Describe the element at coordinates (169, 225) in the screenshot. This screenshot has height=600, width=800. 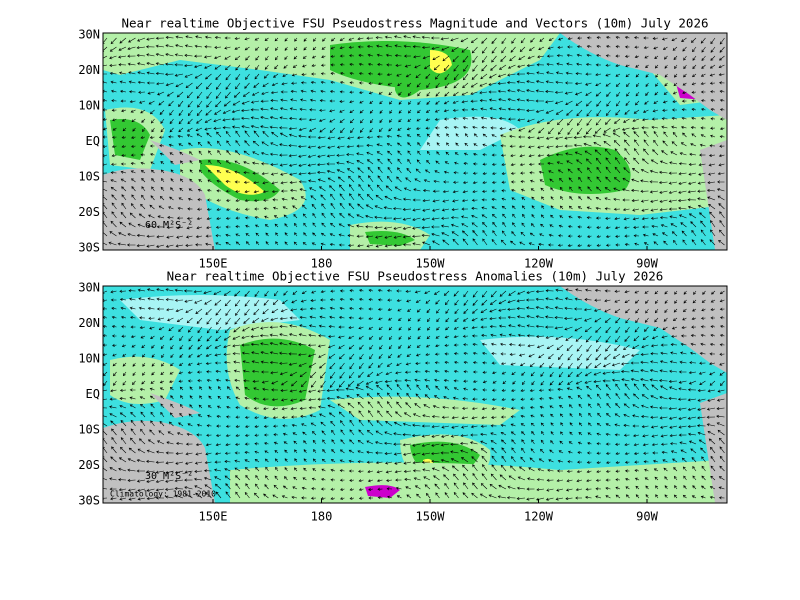
I see `scale-label: 60 M²S⁻²` at that location.